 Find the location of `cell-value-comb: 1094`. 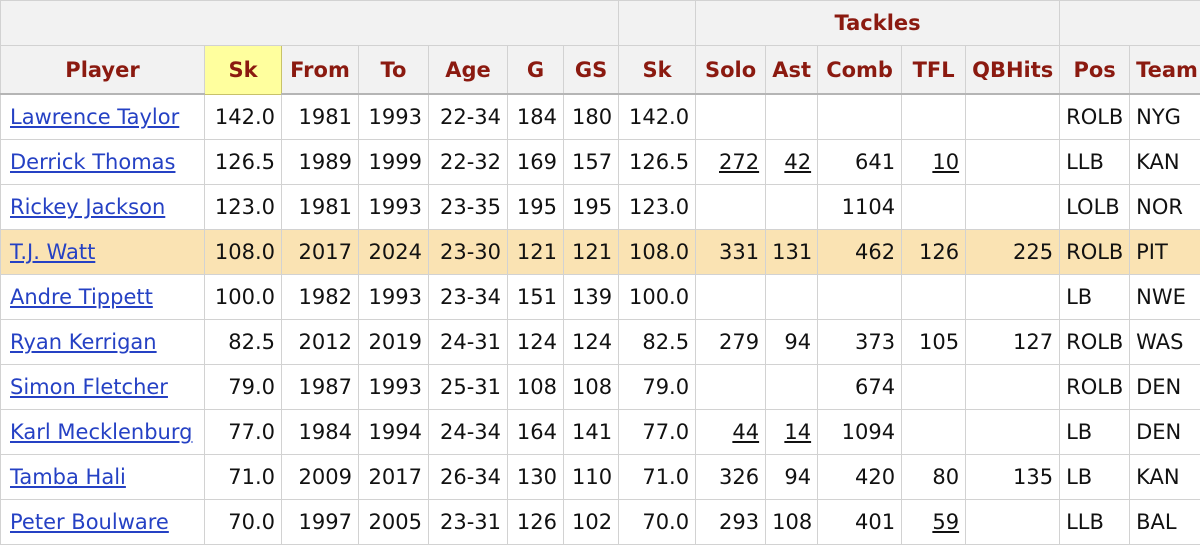

cell-value-comb: 1094 is located at coordinates (868, 432).